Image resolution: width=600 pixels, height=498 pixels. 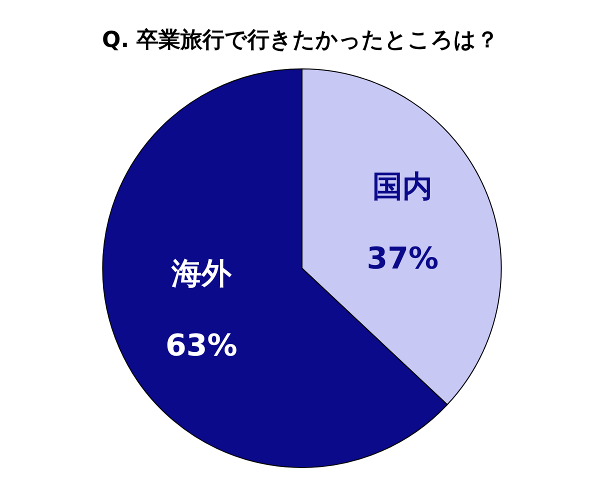 I want to click on slice-label: 国内, so click(x=402, y=186).